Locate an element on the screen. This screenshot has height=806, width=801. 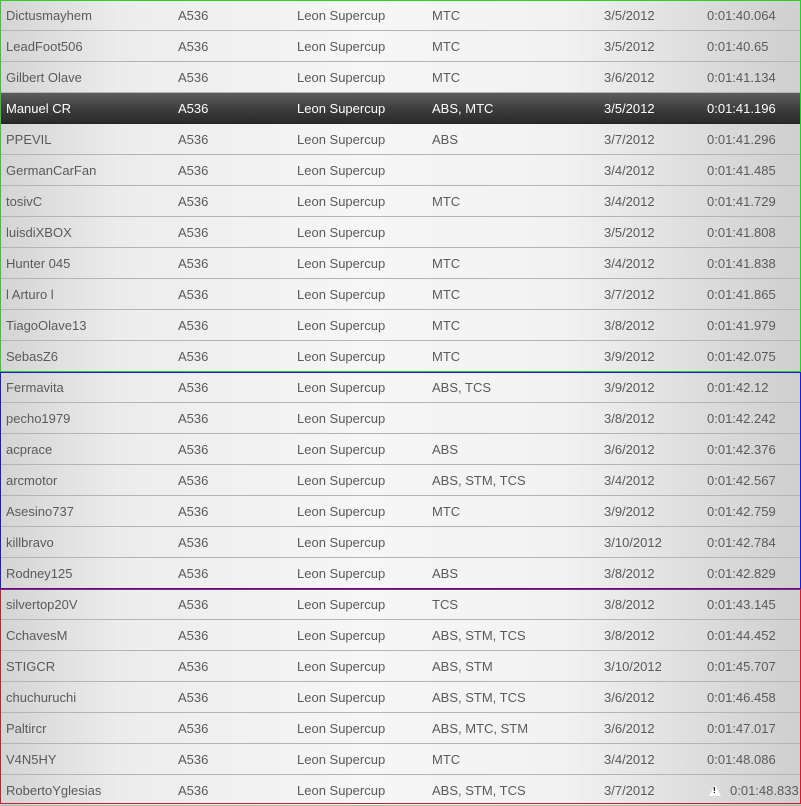
driver-cell: chuchuruchi is located at coordinates (41, 697).